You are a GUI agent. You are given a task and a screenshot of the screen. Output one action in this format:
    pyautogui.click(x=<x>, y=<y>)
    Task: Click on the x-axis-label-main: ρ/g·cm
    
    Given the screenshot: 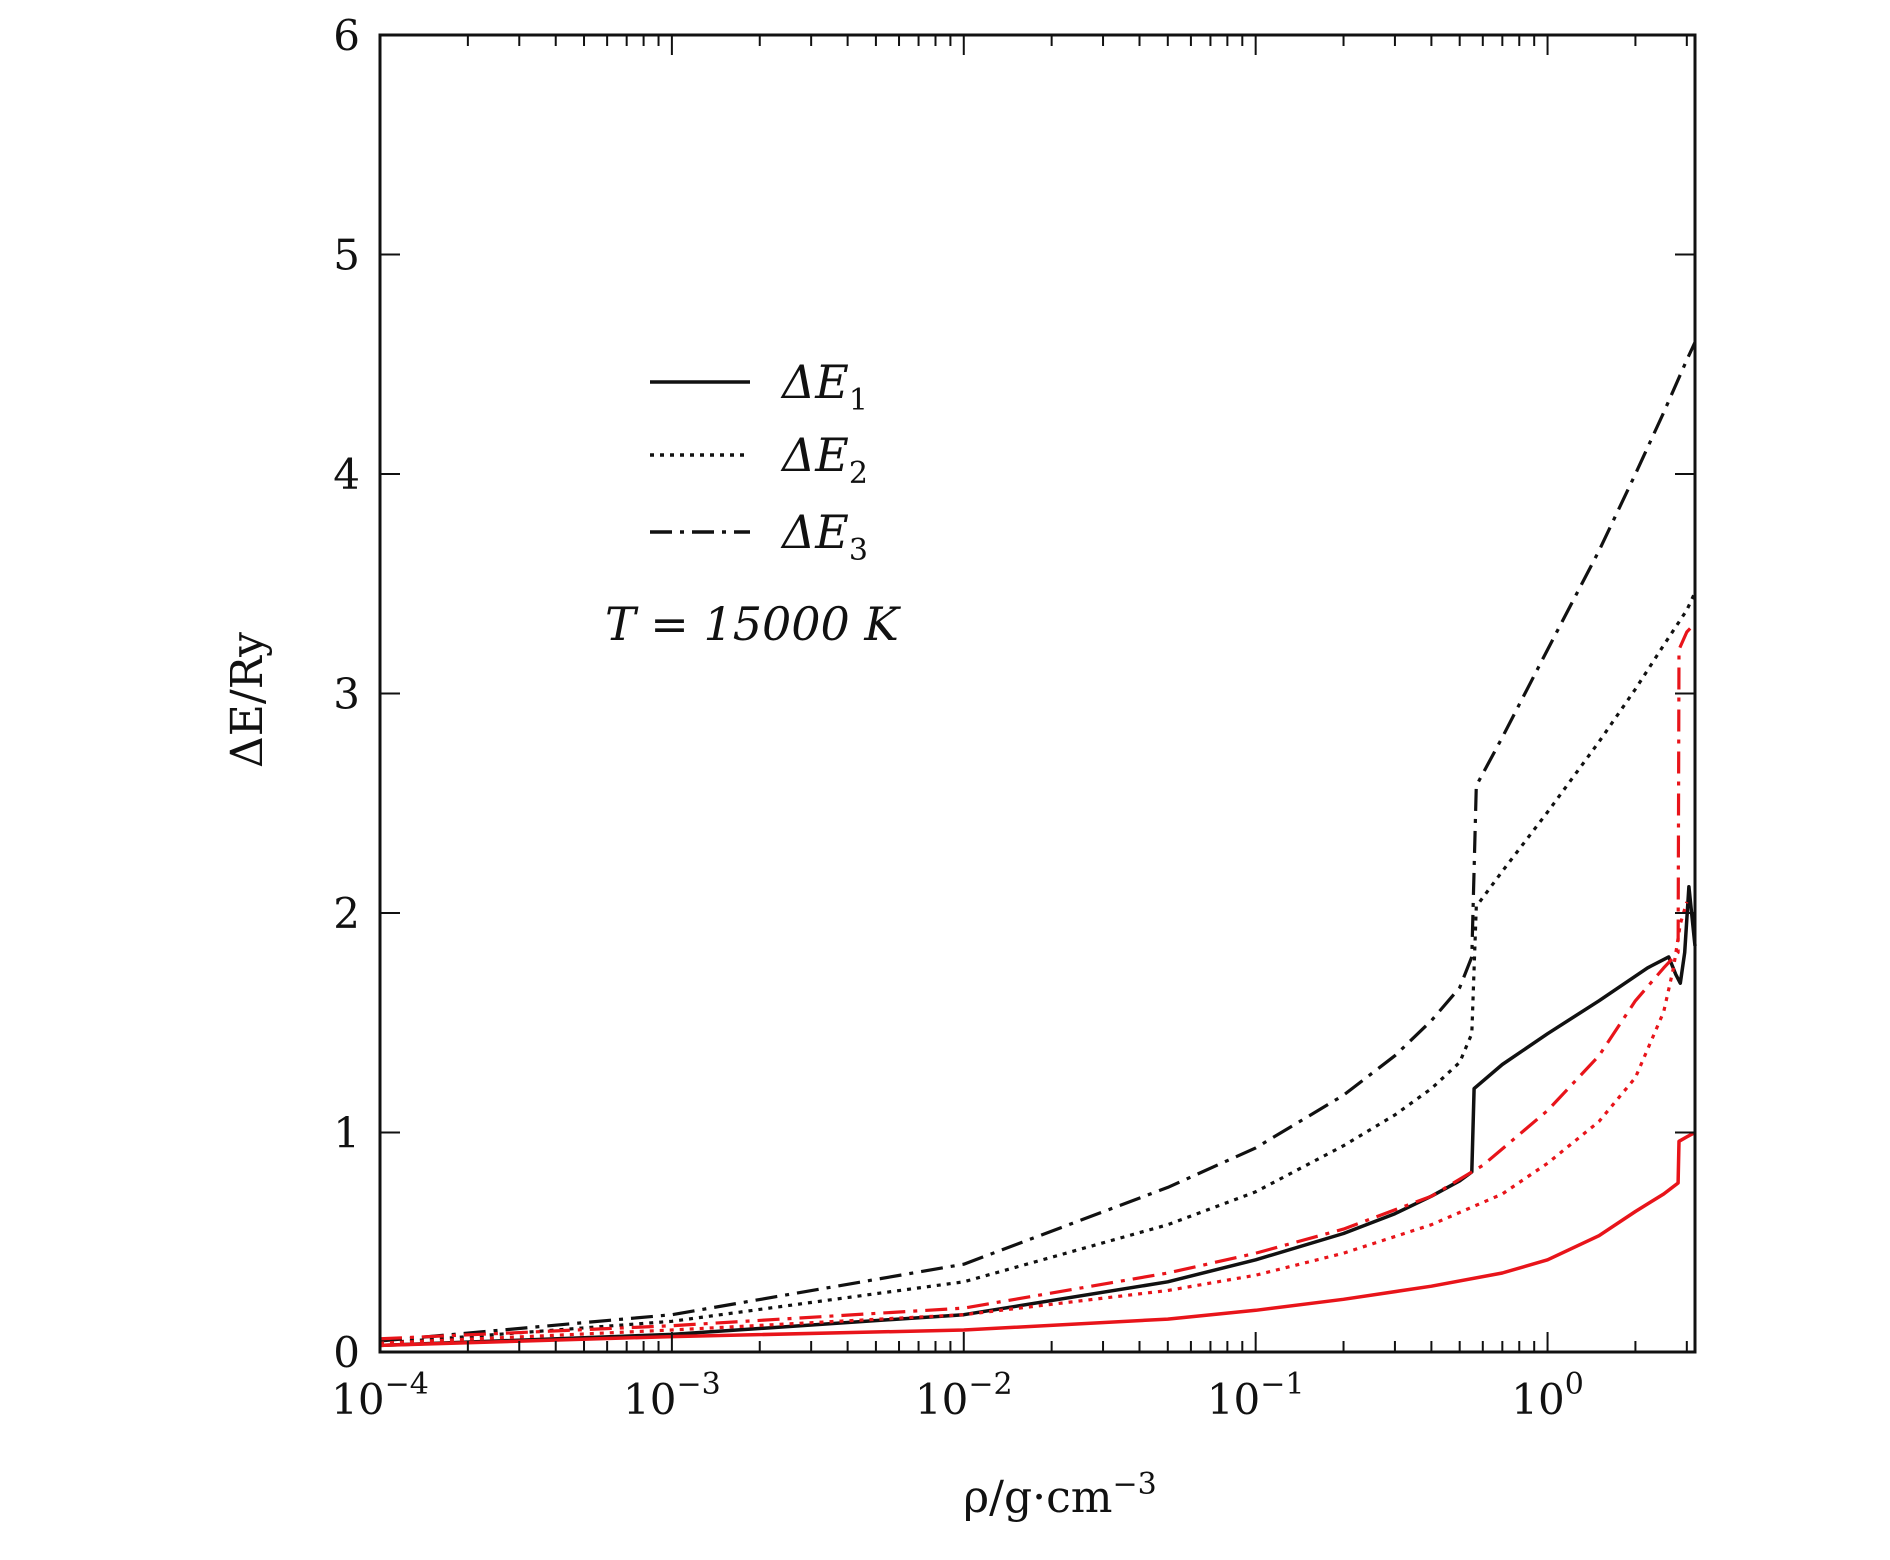 What is the action you would take?
    pyautogui.click(x=1037, y=1497)
    